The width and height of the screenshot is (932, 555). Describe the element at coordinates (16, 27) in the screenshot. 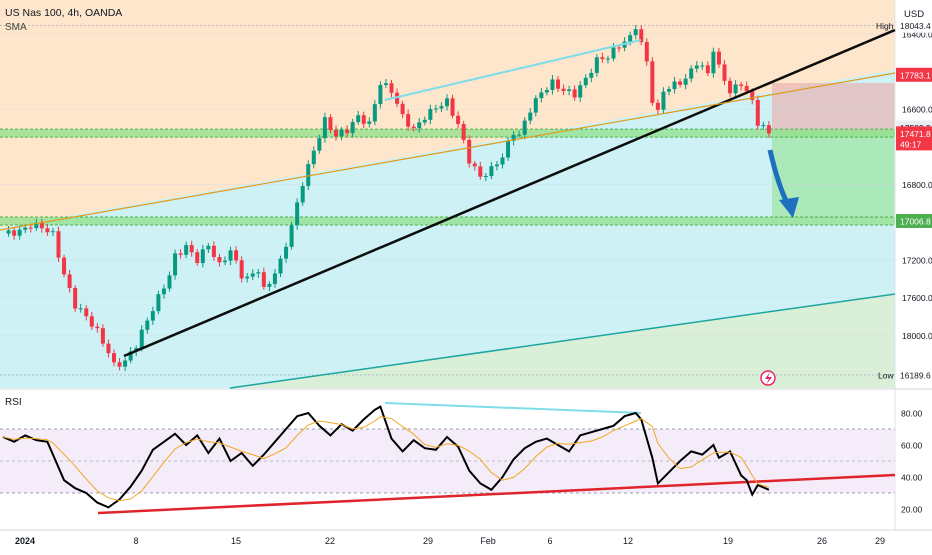

I see `sma-indicator-label: SMA` at that location.